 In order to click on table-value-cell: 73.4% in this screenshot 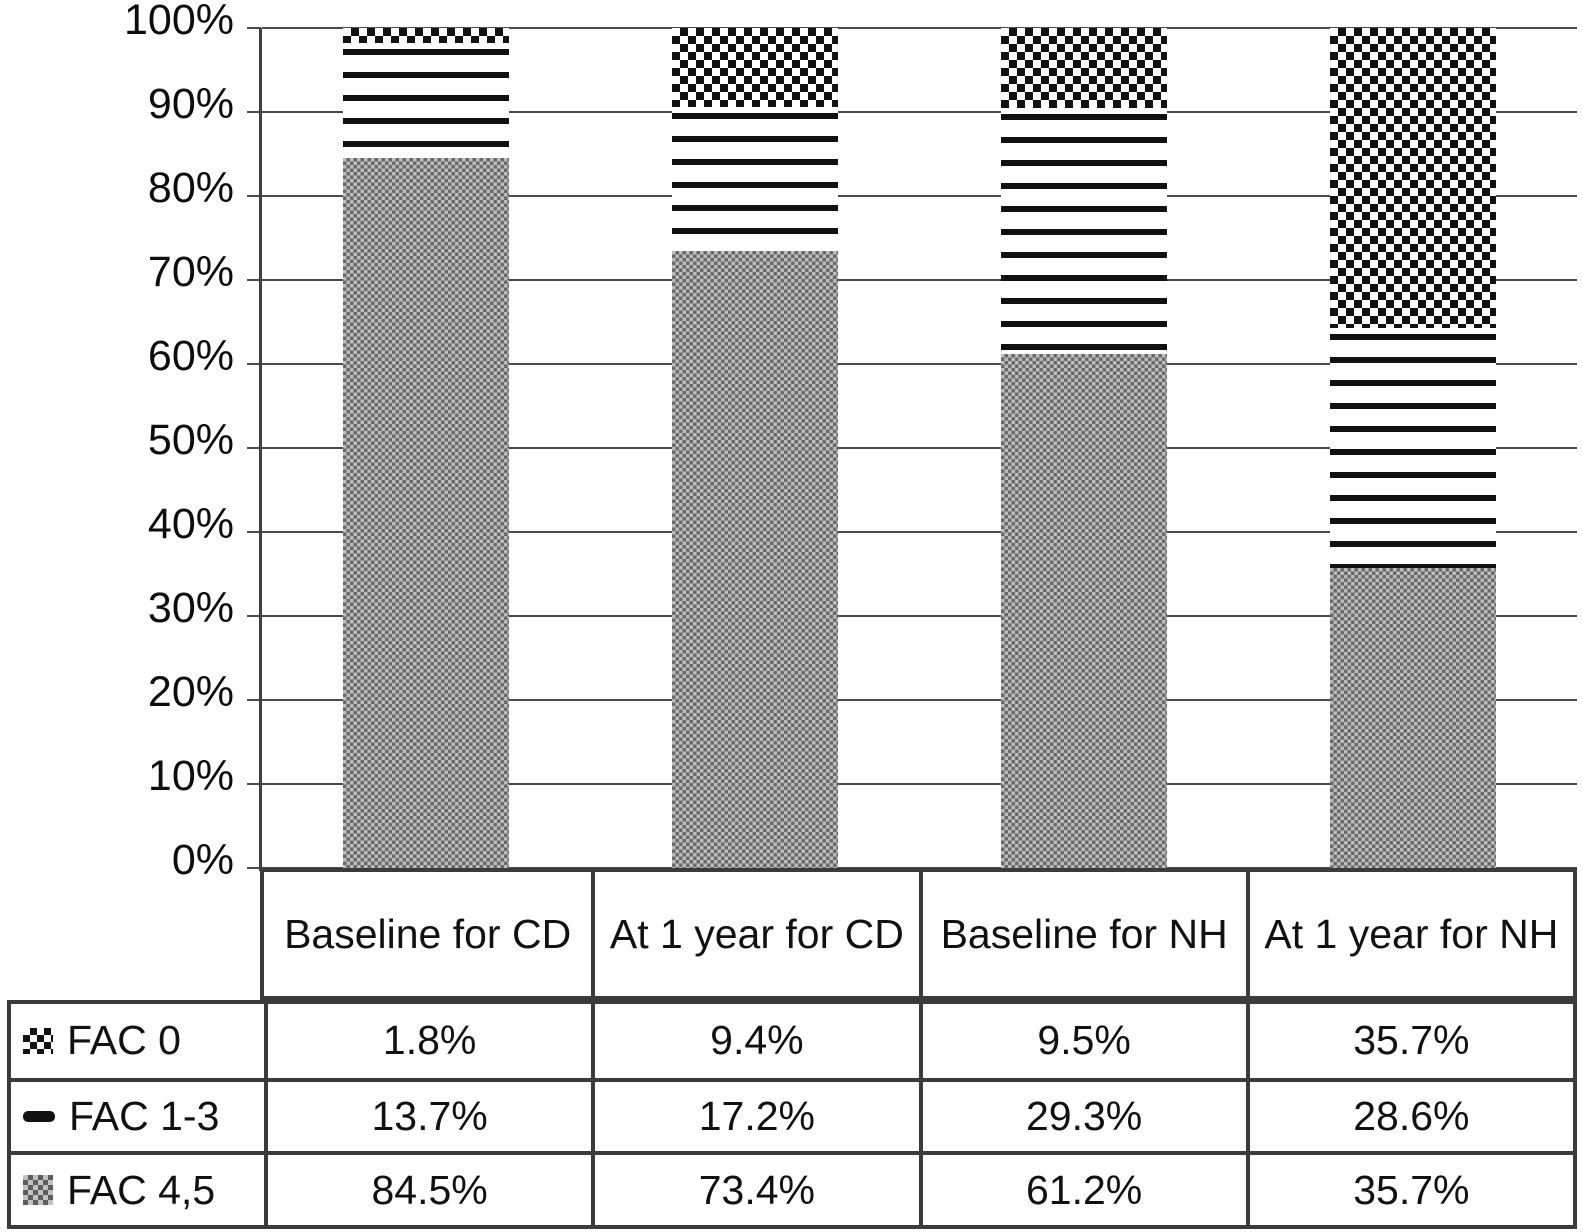, I will do `click(755, 1188)`.